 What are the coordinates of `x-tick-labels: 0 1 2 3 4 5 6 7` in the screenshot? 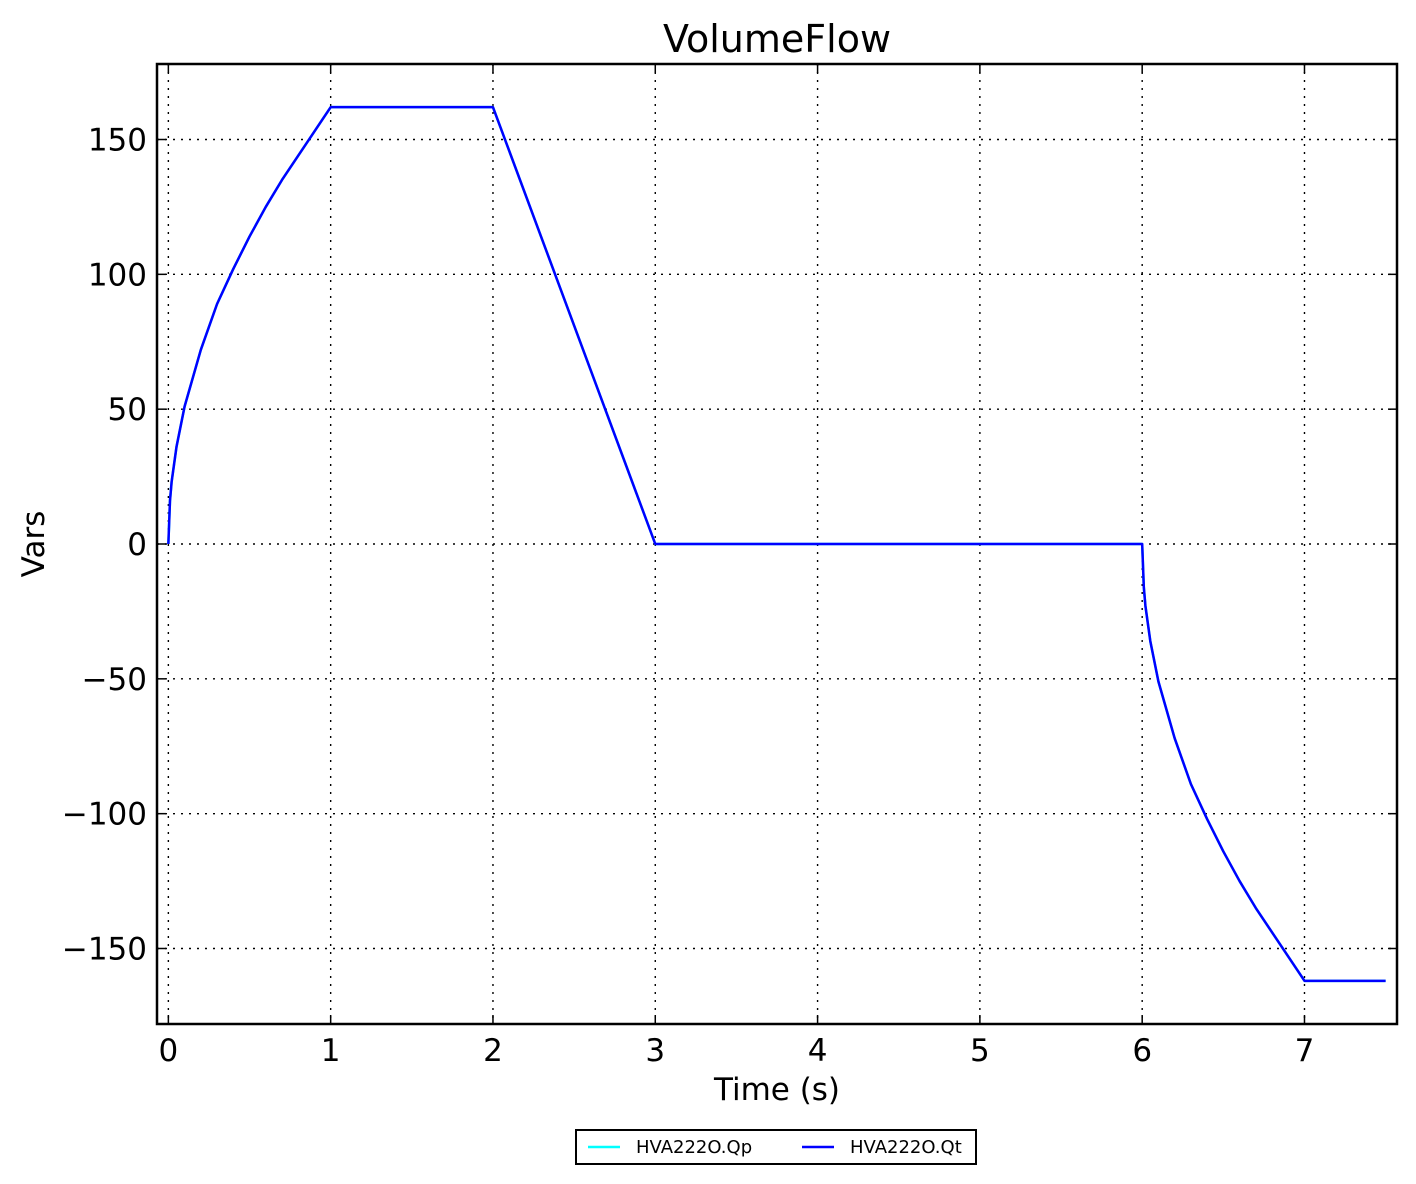 It's located at (736, 1051).